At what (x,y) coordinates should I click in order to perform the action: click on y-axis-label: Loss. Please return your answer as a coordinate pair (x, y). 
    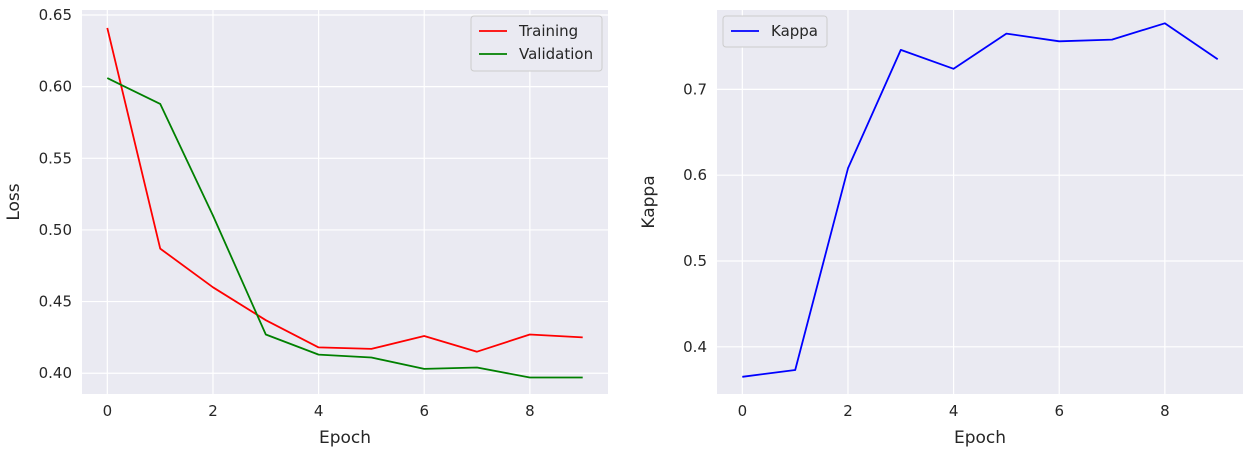
    Looking at the image, I should click on (14, 201).